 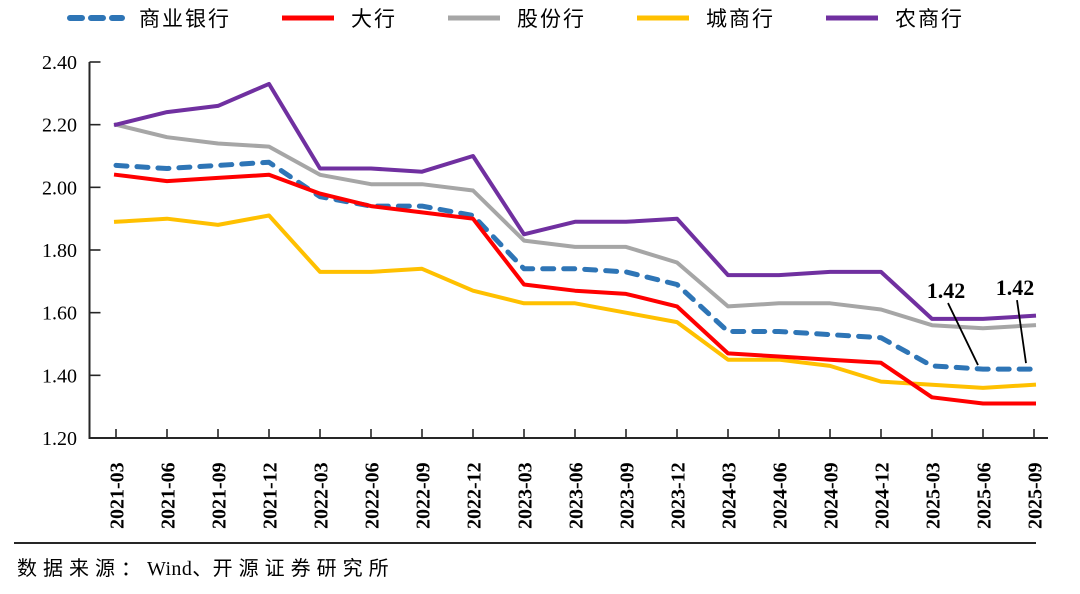 What do you see at coordinates (59, 439) in the screenshot?
I see `y-tick-label: 1.20` at bounding box center [59, 439].